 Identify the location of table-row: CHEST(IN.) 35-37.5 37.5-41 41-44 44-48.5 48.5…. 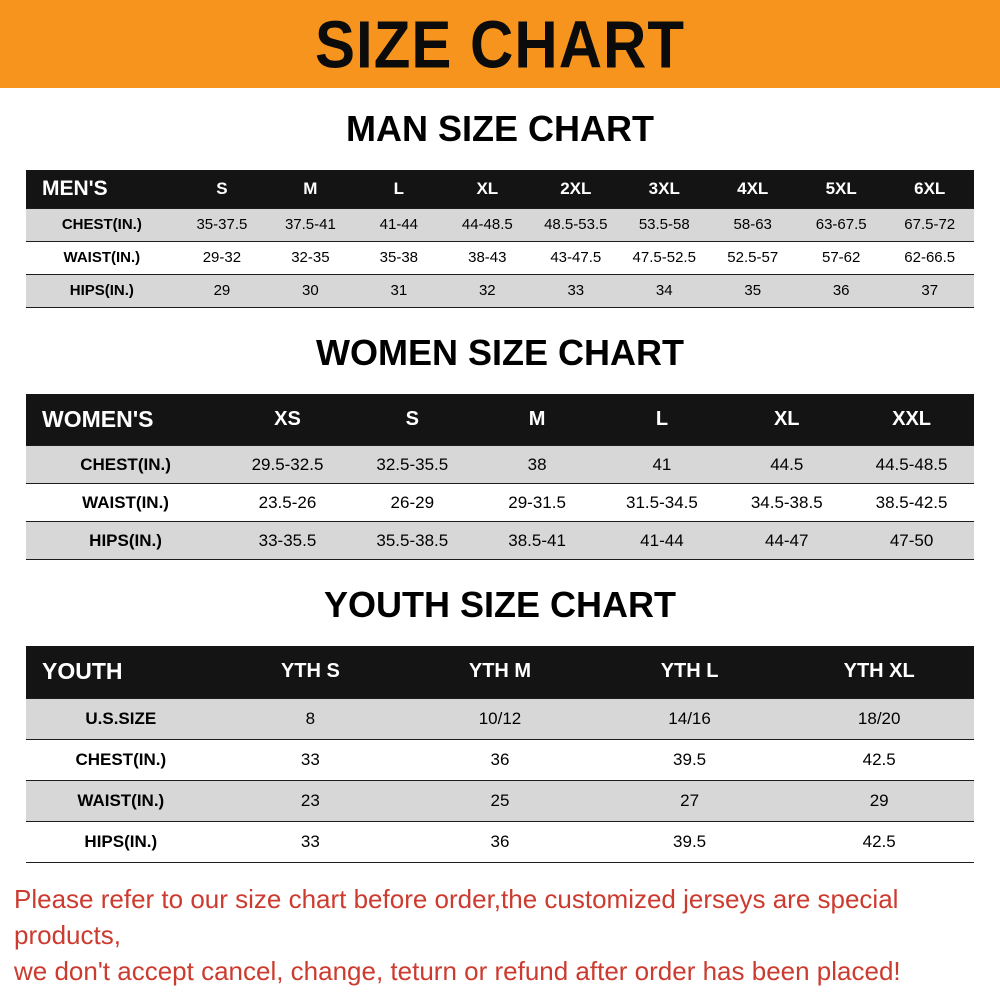
(500, 224).